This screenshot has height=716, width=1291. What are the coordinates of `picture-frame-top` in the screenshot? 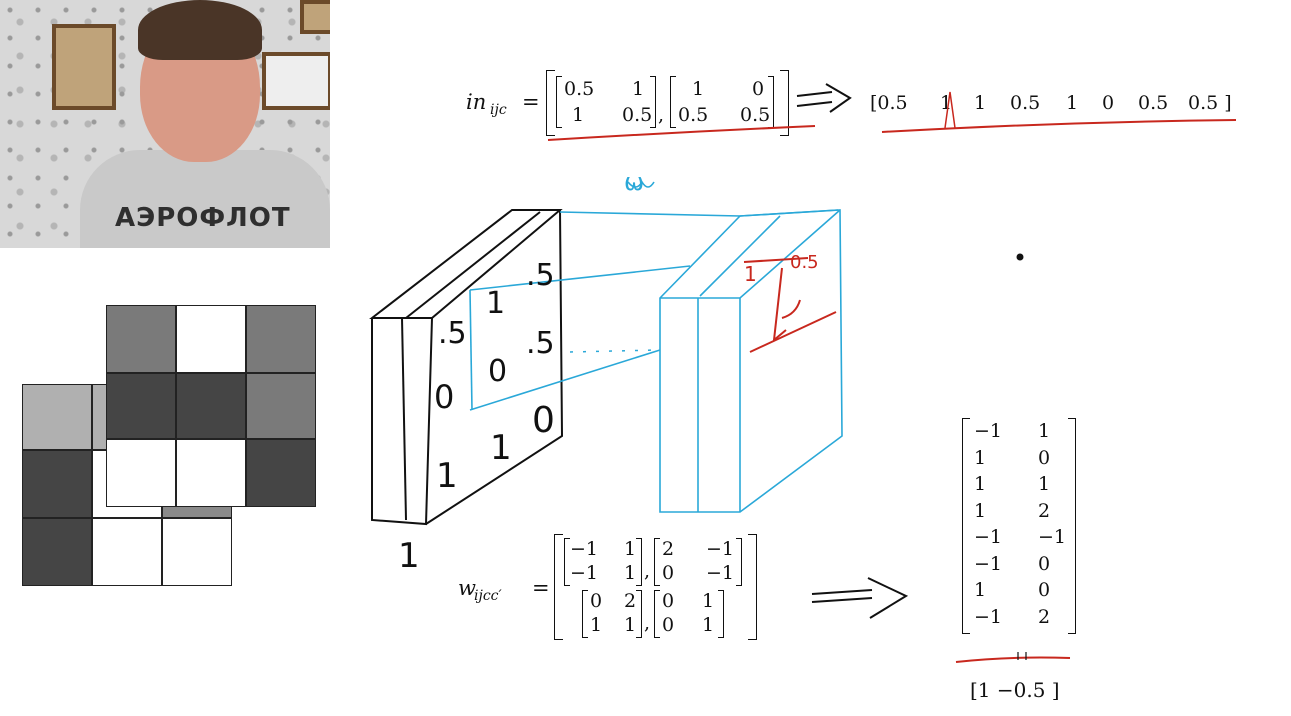 It's located at (315, 17).